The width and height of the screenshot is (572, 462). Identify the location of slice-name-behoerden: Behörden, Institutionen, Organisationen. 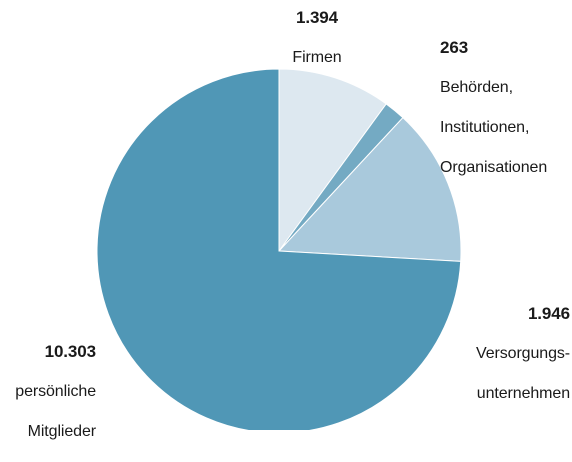
(505, 128).